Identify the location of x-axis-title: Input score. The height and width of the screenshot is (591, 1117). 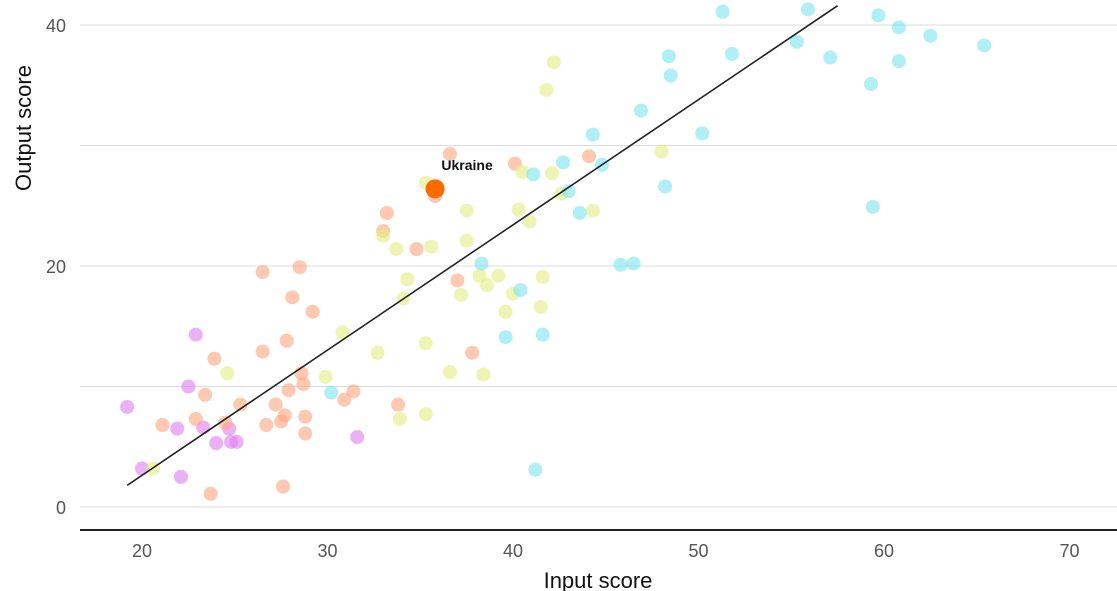
(598, 579).